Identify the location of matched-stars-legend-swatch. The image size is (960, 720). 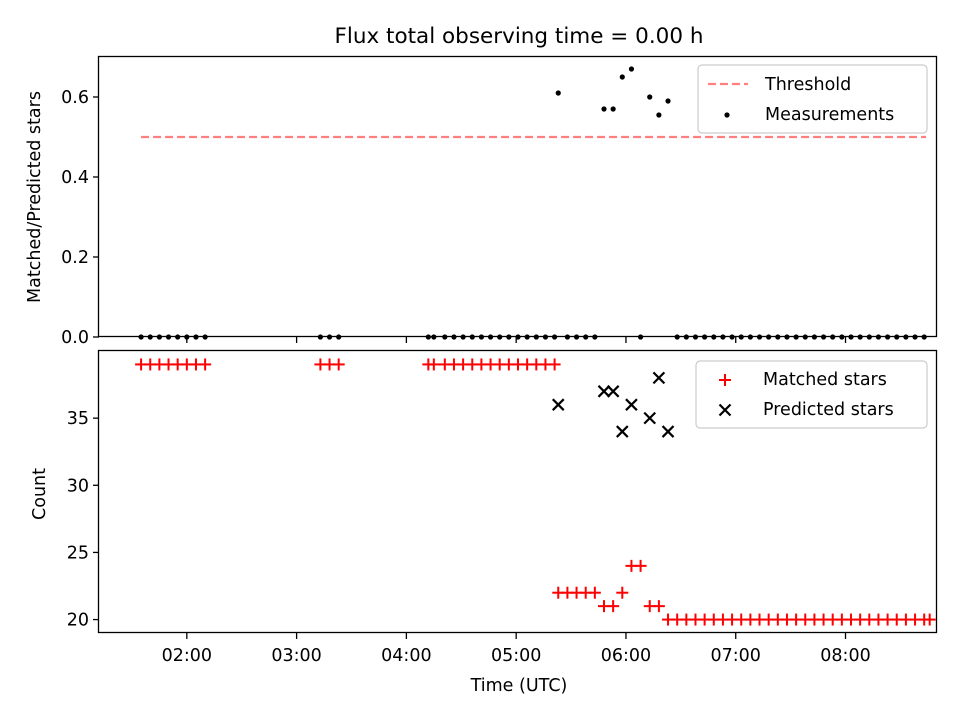
(725, 380).